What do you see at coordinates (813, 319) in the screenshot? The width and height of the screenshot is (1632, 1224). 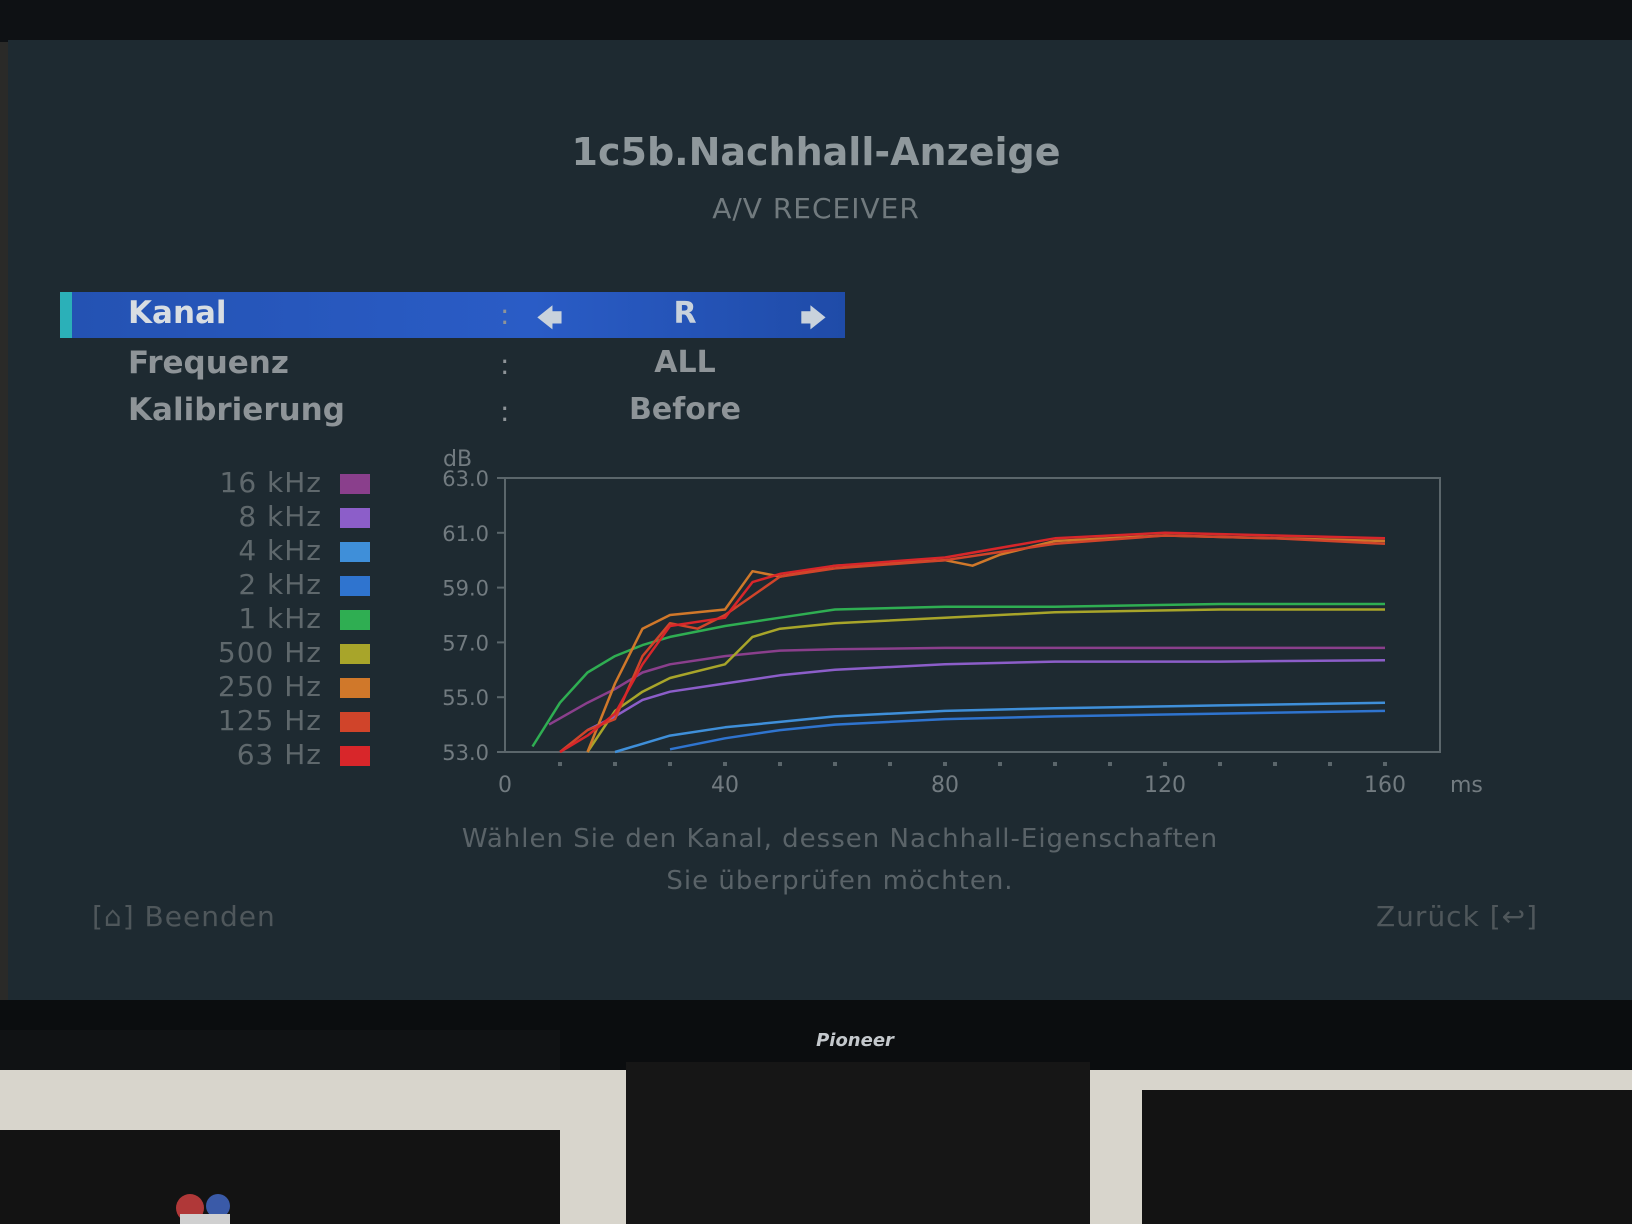 I see `arrow-right-icon: 🡆` at bounding box center [813, 319].